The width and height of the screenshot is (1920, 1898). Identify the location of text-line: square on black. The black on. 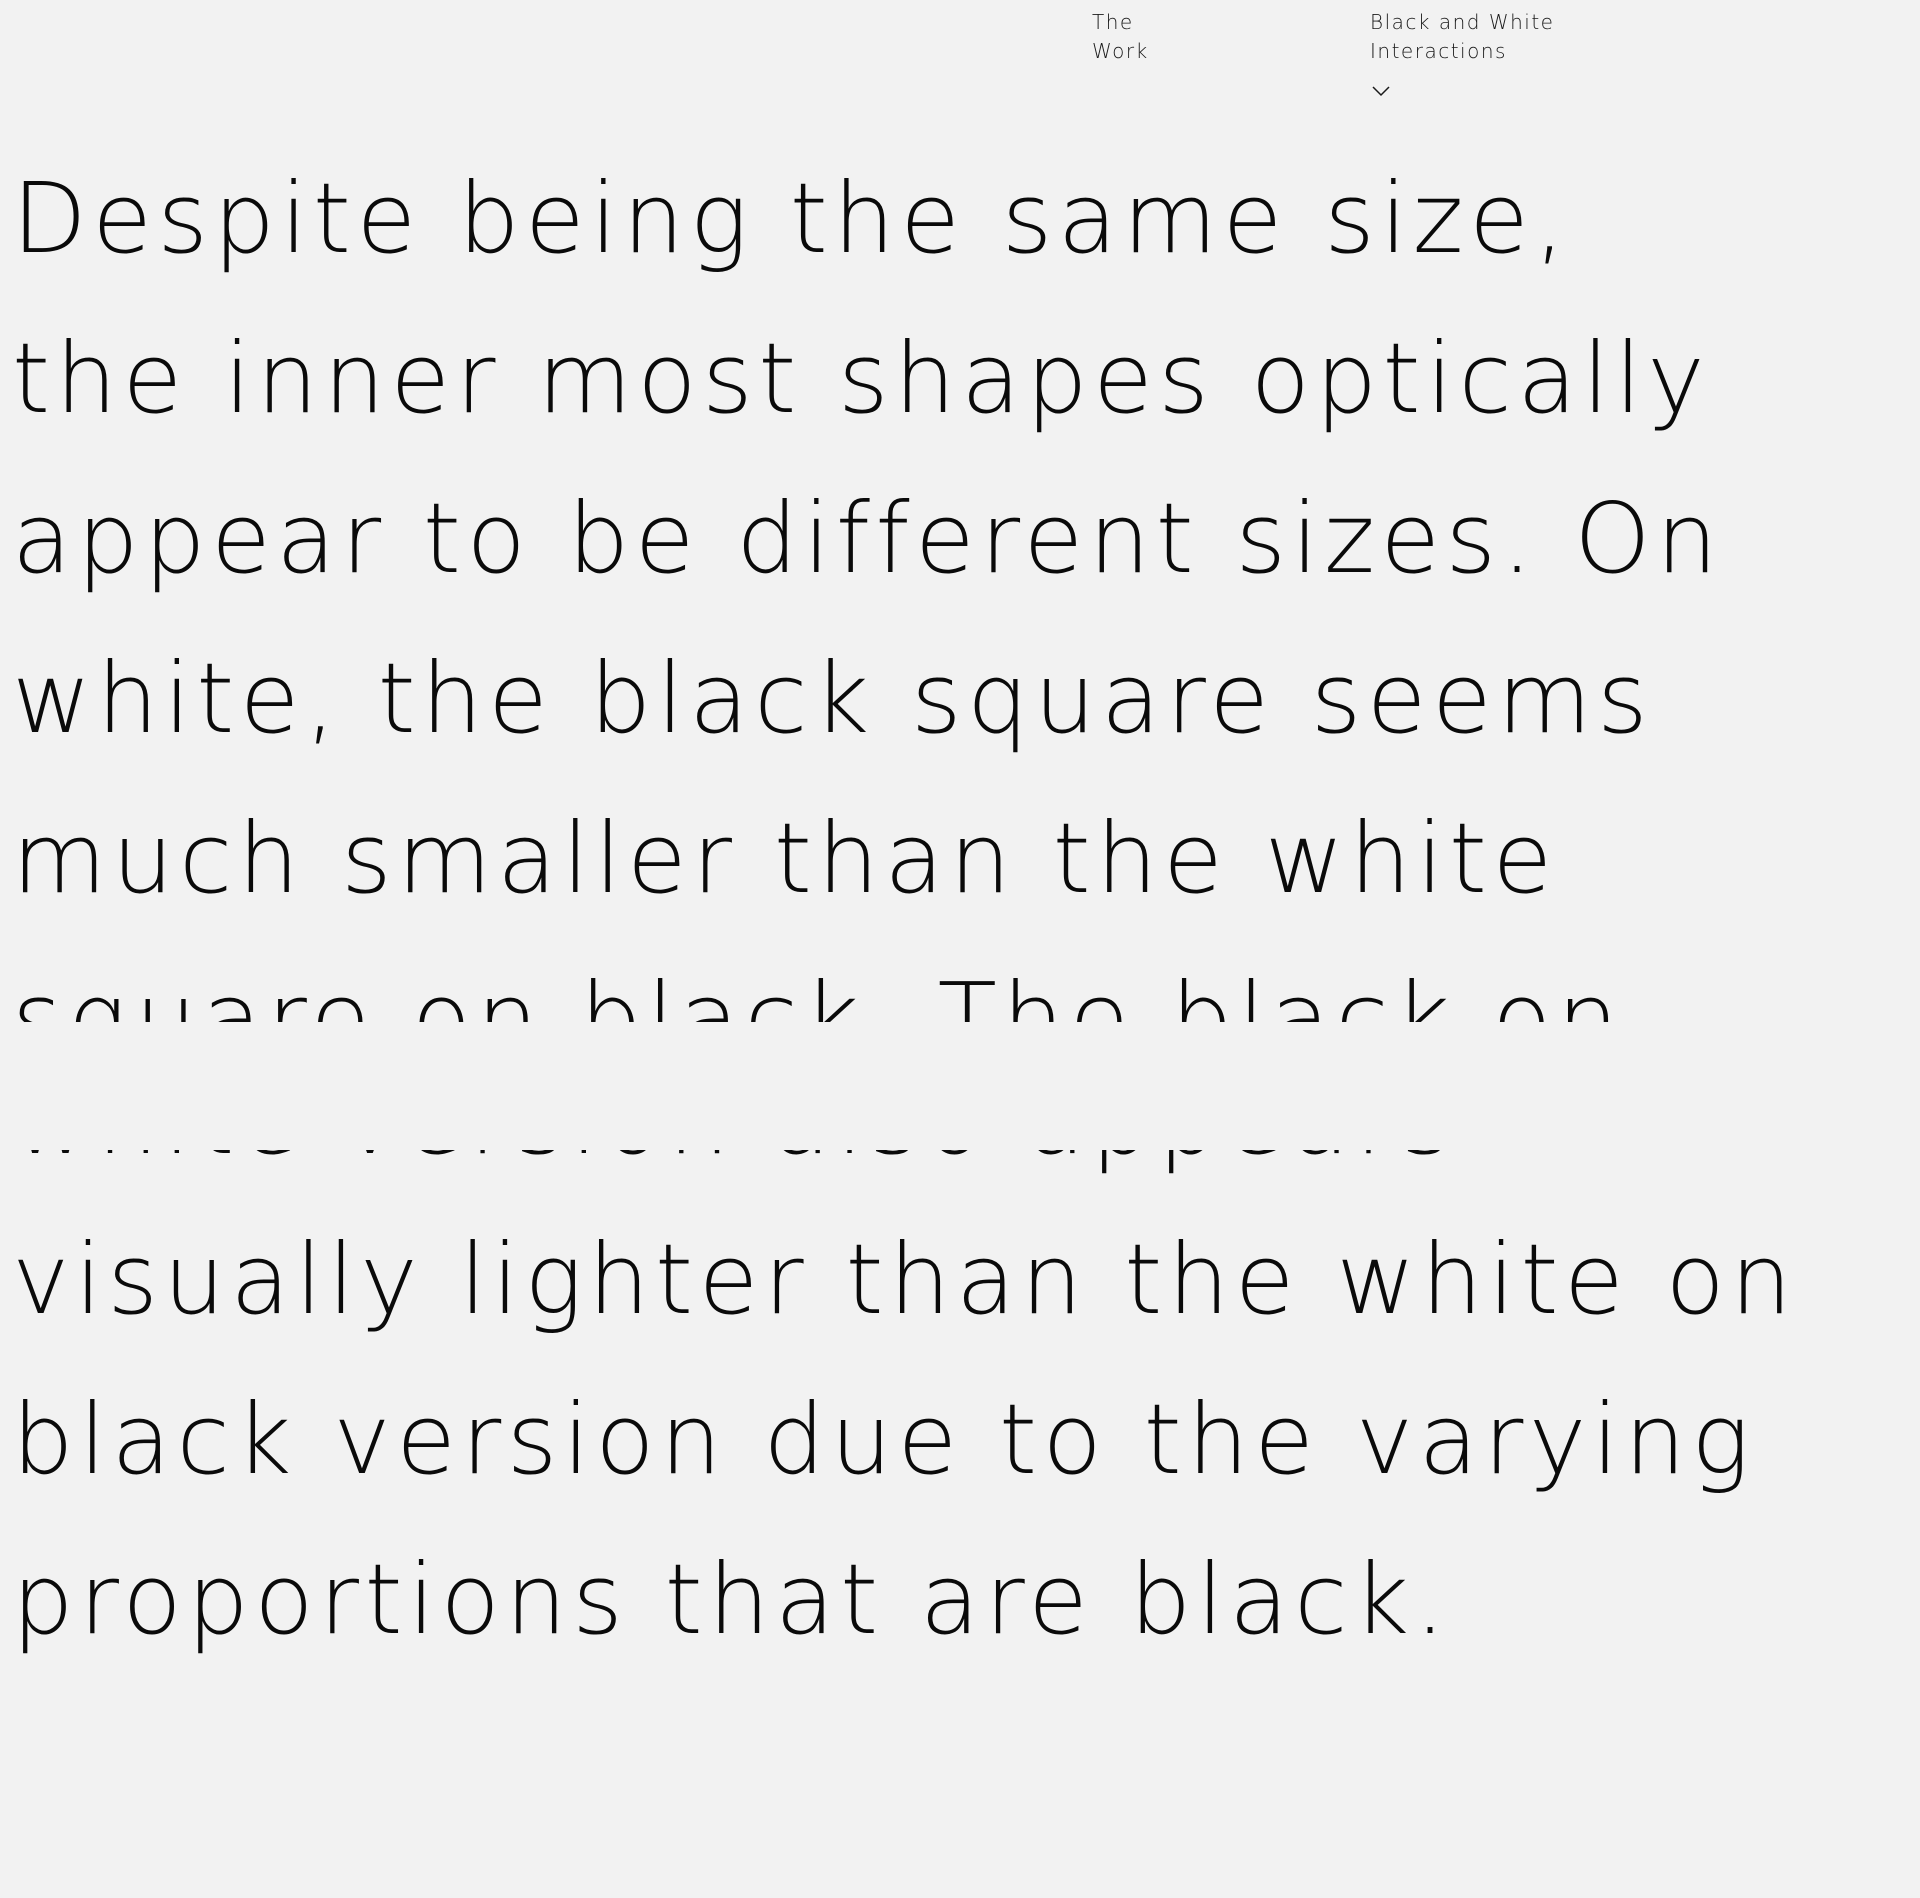
(818, 992).